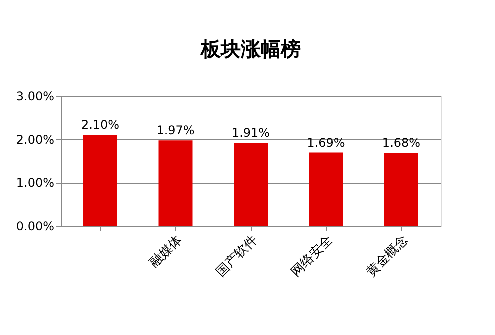 The width and height of the screenshot is (495, 335). I want to click on x-tick-label: 融媒体, so click(166, 251).